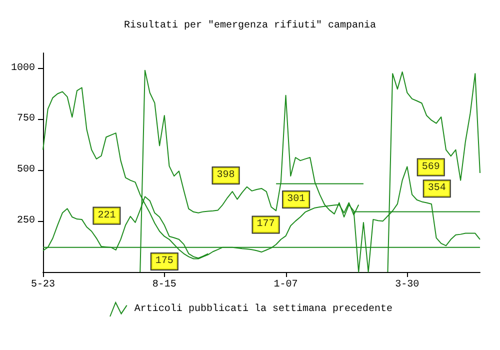 The image size is (500, 350). I want to click on data-label: 569, so click(431, 167).